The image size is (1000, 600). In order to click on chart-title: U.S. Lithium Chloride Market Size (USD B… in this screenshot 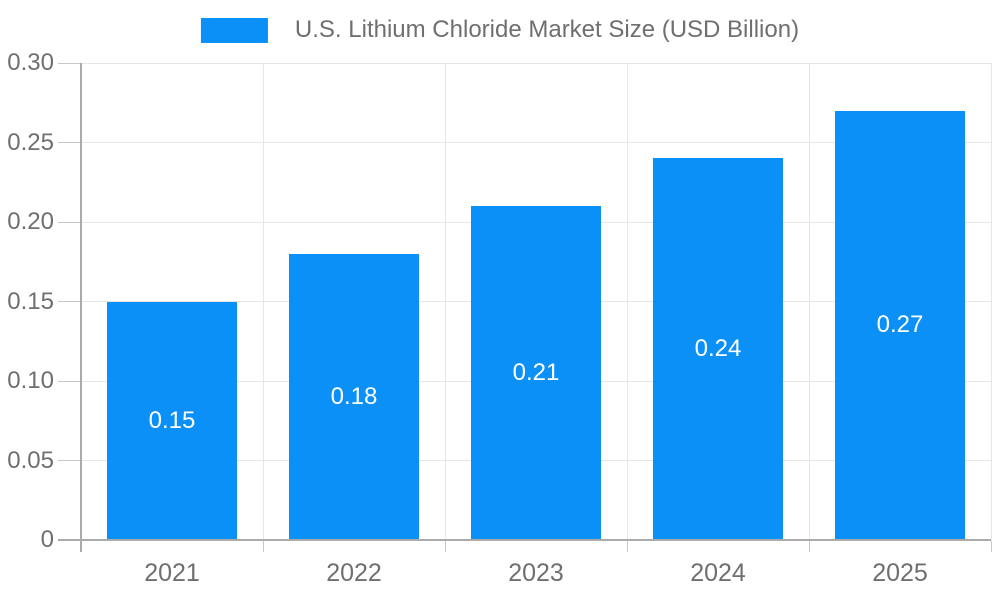, I will do `click(547, 29)`.